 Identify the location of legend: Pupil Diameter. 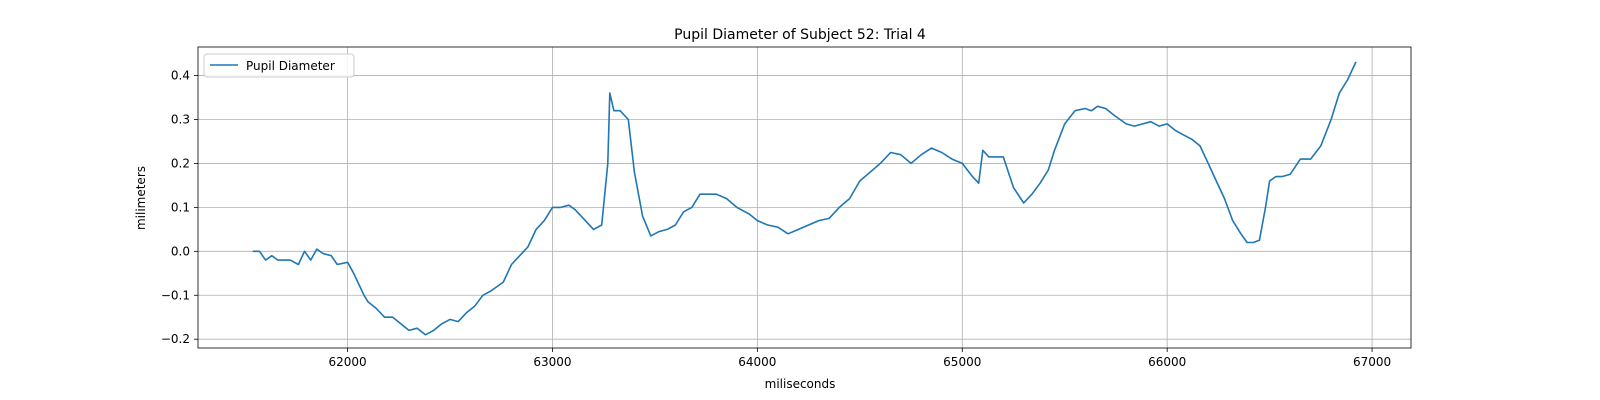
(279, 65).